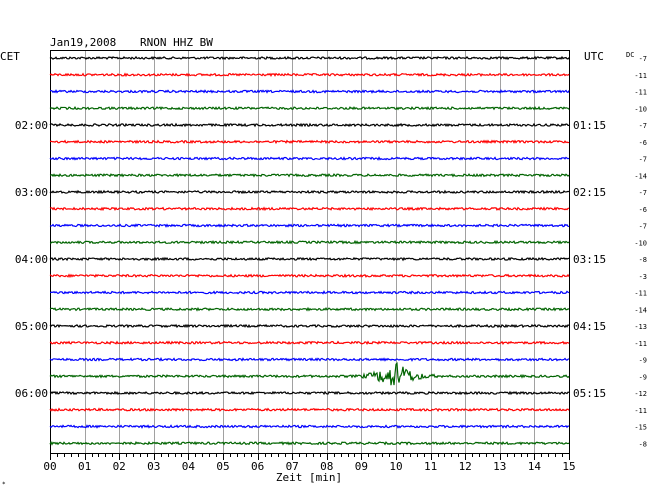  I want to click on x-tick-label-15: 15, so click(568, 466).